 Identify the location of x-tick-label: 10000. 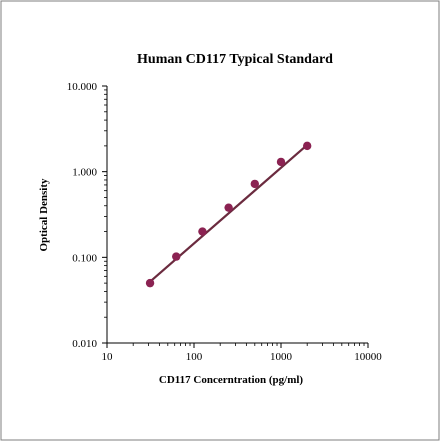
(368, 357).